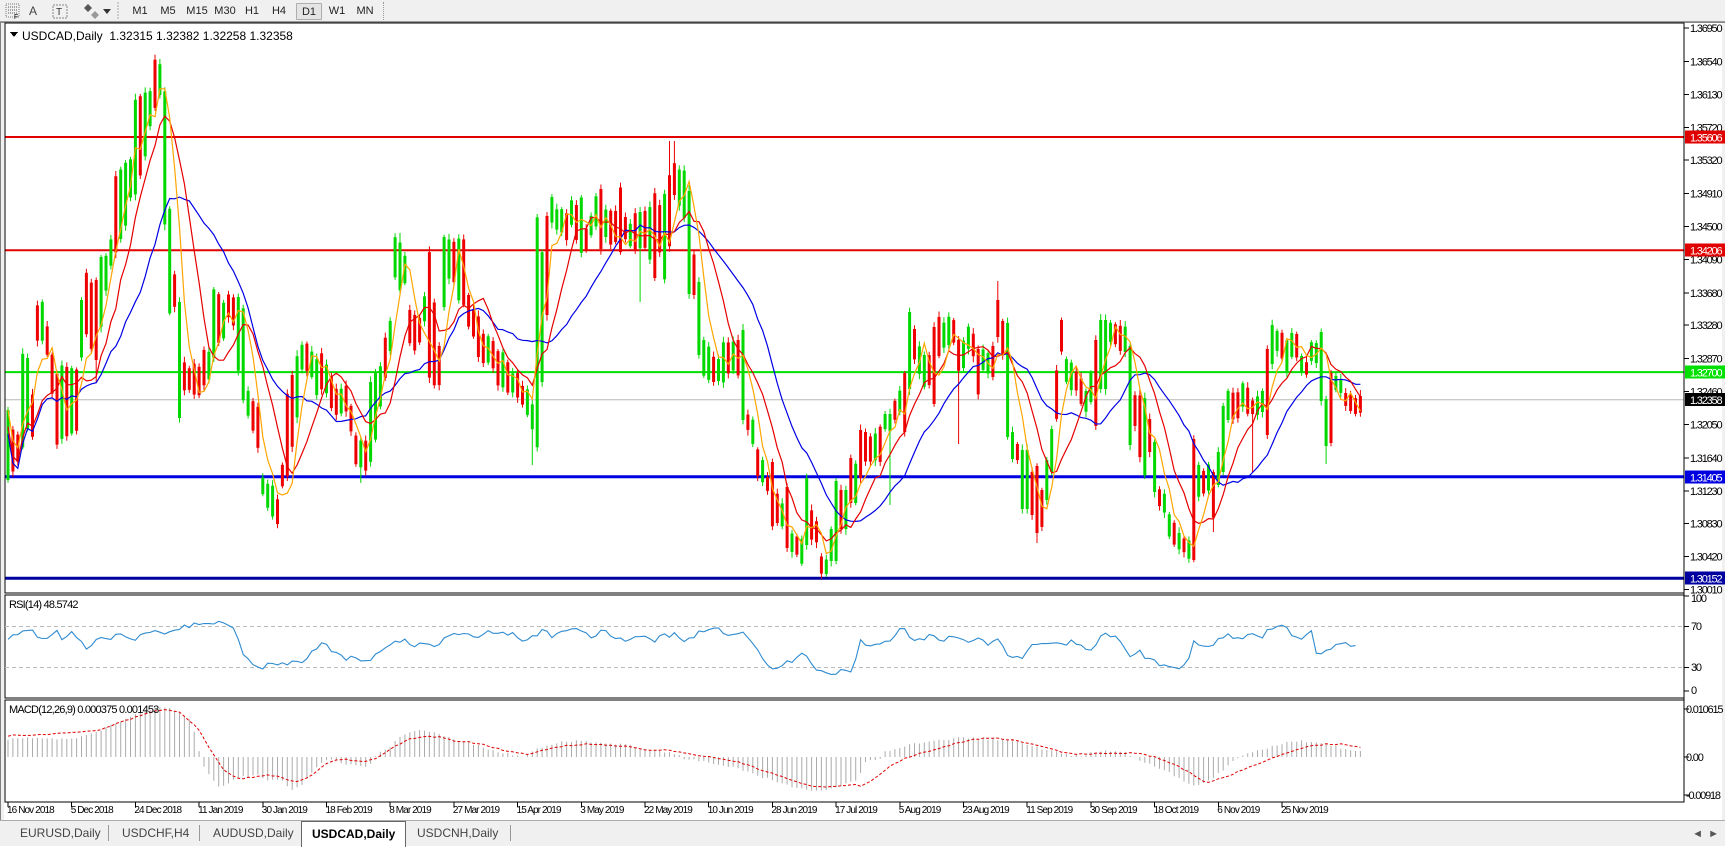  I want to click on svg-text: 11 Jan 2019, so click(221, 810).